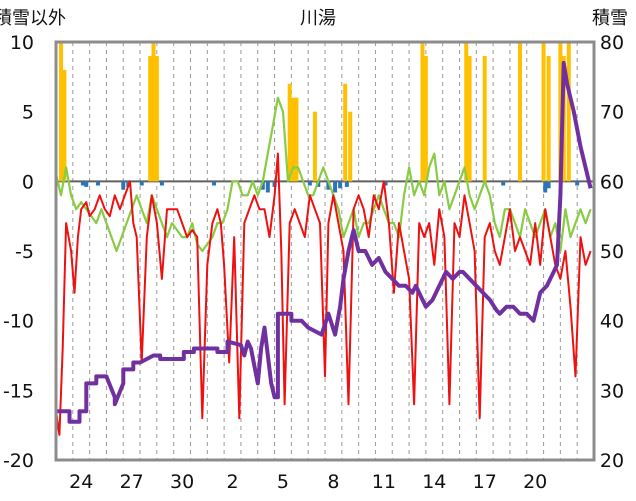 Image resolution: width=636 pixels, height=501 pixels. What do you see at coordinates (18, 461) in the screenshot?
I see `left-y-tick: -20` at bounding box center [18, 461].